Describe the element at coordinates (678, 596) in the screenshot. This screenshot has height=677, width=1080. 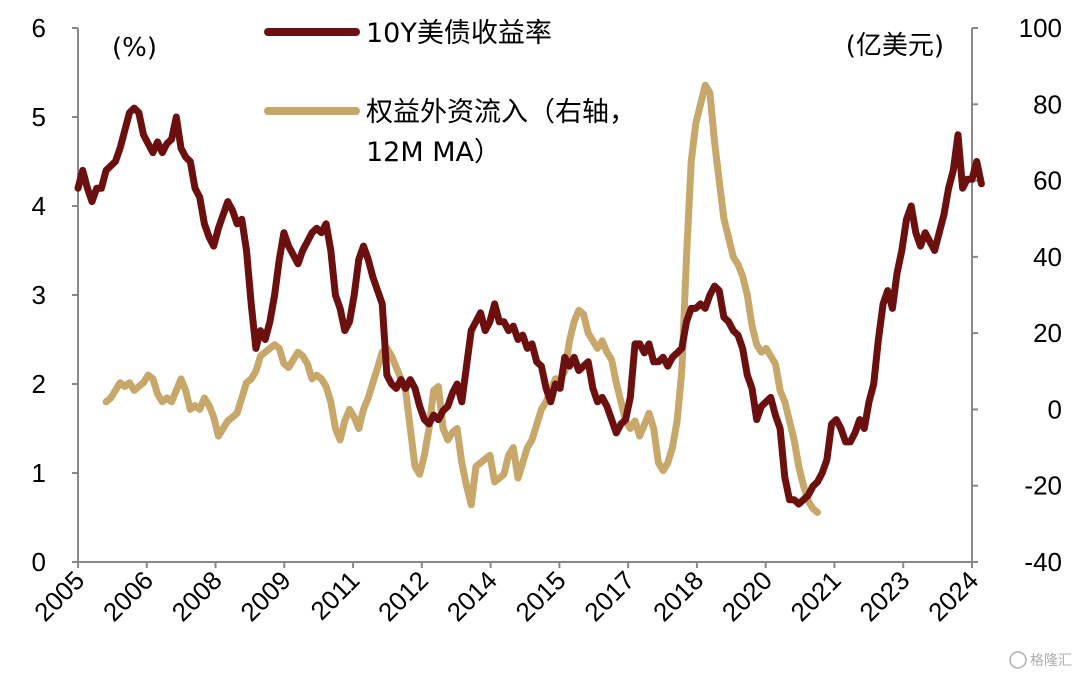
I see `x-tick-label: 2018` at that location.